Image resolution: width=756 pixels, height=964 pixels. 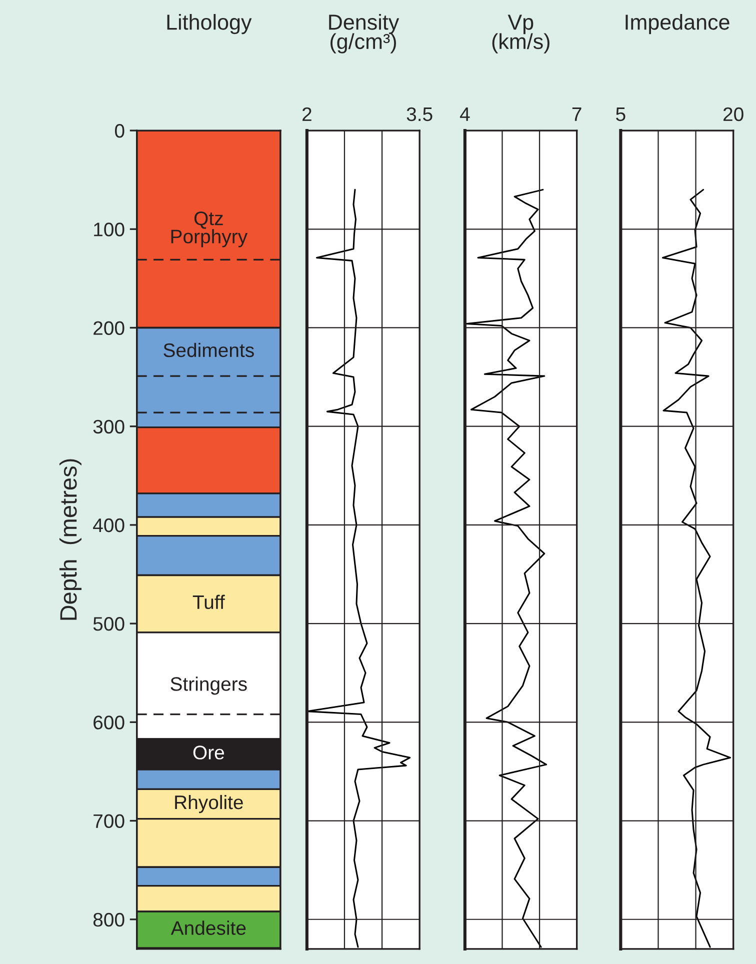 What do you see at coordinates (621, 115) in the screenshot?
I see `x-tick-label: 5` at bounding box center [621, 115].